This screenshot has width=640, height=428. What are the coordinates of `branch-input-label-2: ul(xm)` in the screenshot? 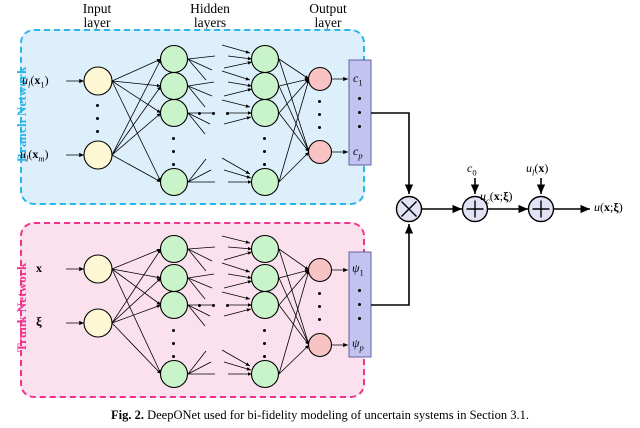 It's located at (34, 155).